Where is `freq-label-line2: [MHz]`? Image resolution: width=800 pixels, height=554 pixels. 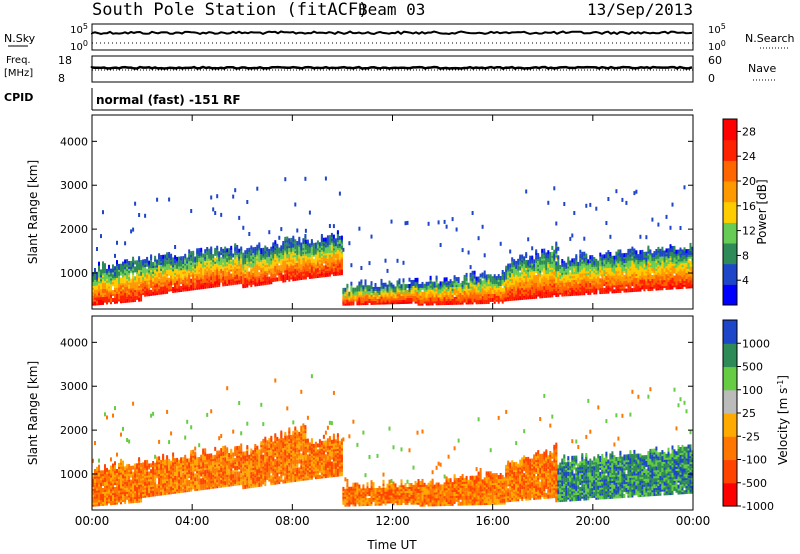
freq-label-line2: [MHz] is located at coordinates (18, 73).